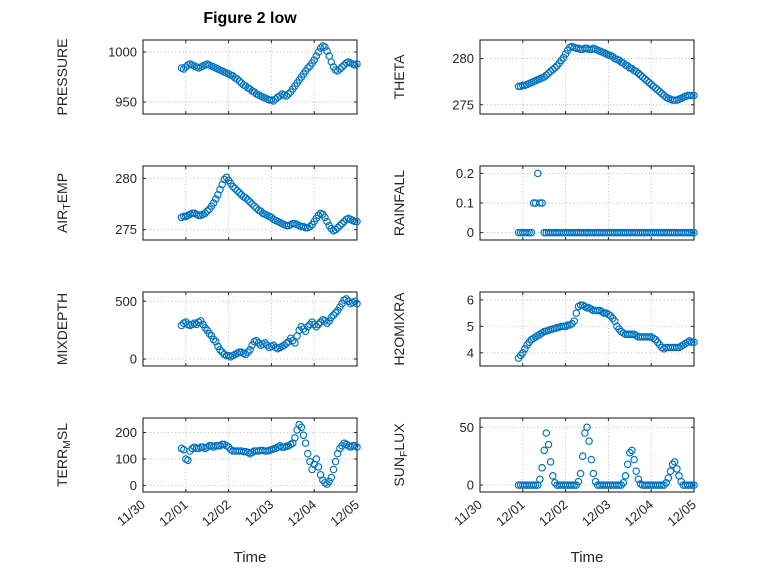 The width and height of the screenshot is (778, 583). What do you see at coordinates (467, 427) in the screenshot?
I see `y-tick-label: 50` at bounding box center [467, 427].